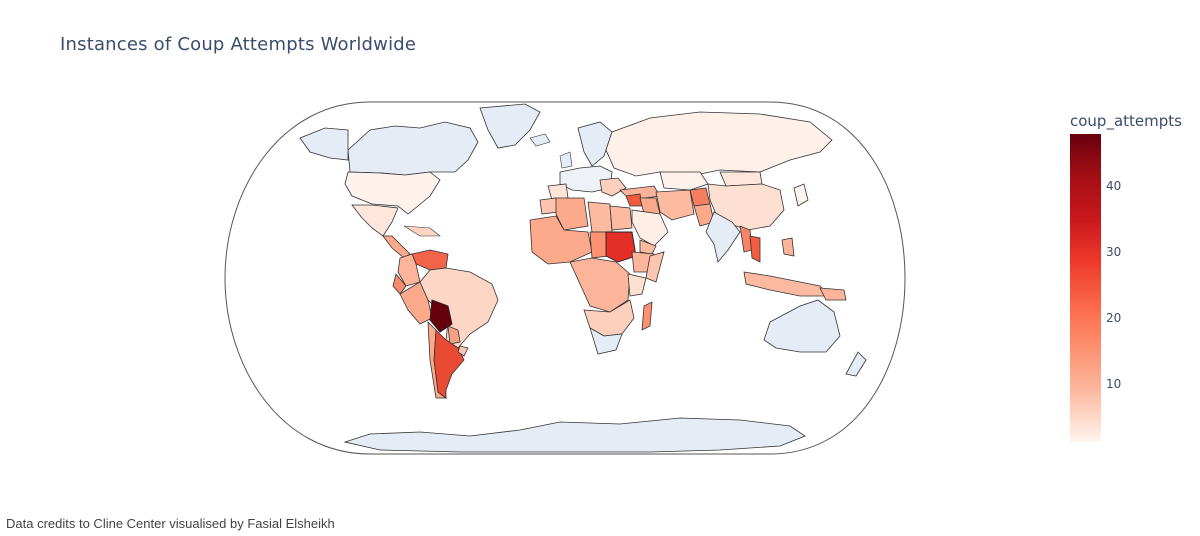 The height and width of the screenshot is (536, 1200). I want to click on region-balkans, so click(613, 187).